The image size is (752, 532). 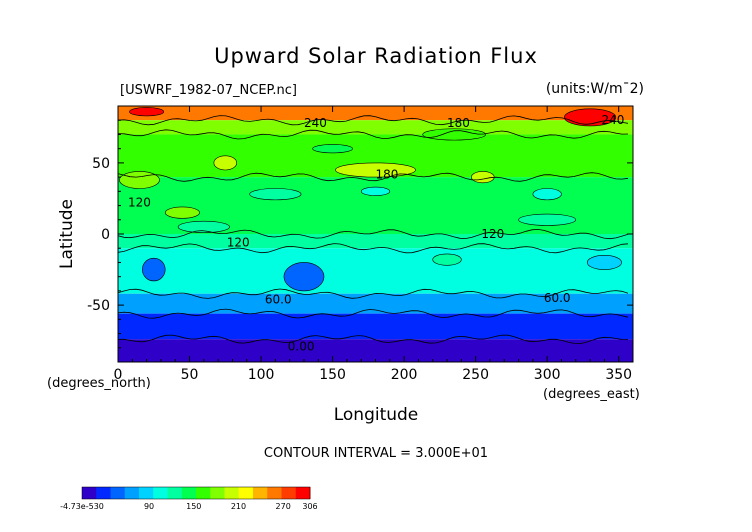 I want to click on colorbar-tick-label: 306, so click(x=309, y=506).